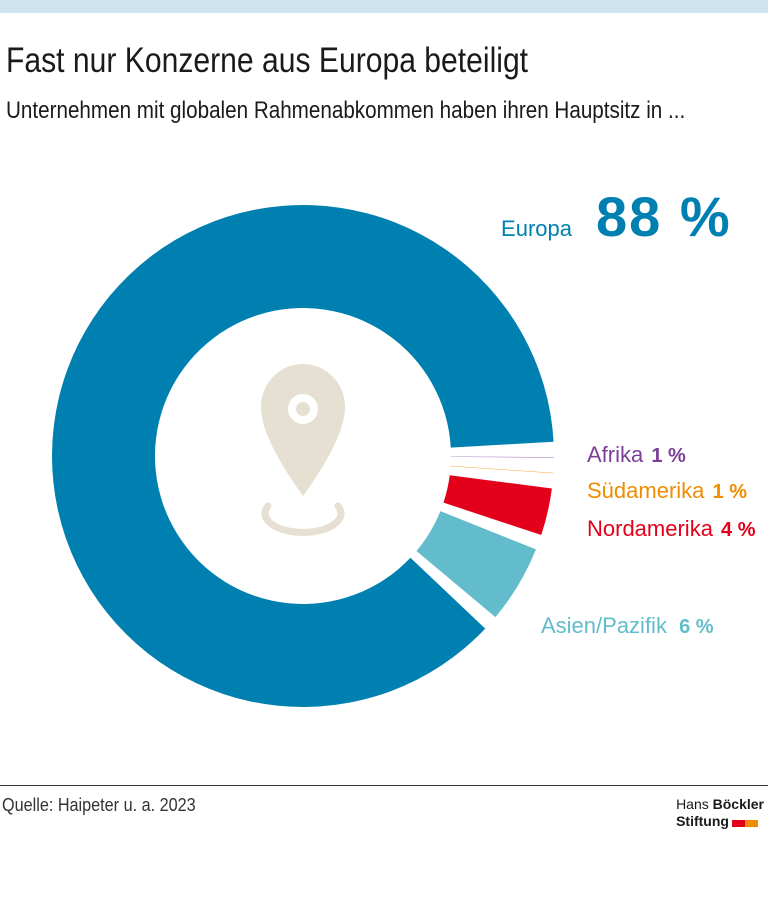 This screenshot has width=768, height=922. What do you see at coordinates (649, 490) in the screenshot?
I see `label-name-südamerika: Südamerika` at bounding box center [649, 490].